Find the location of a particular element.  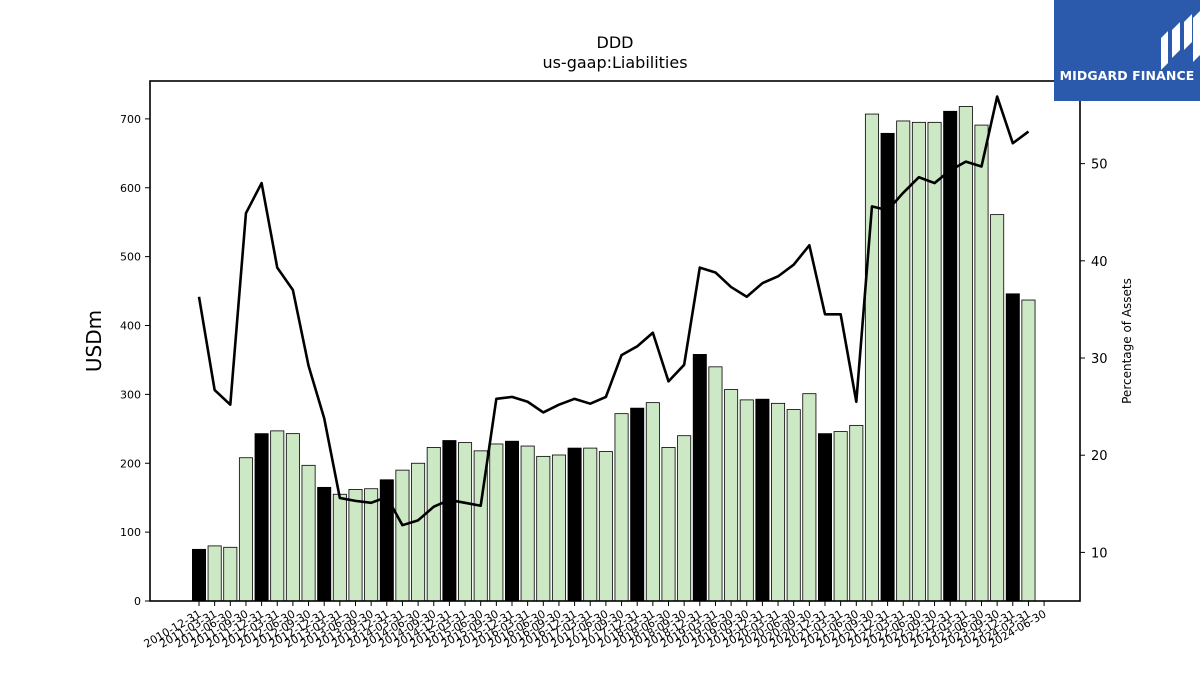

y-tick-label: 0 is located at coordinates (137, 601).